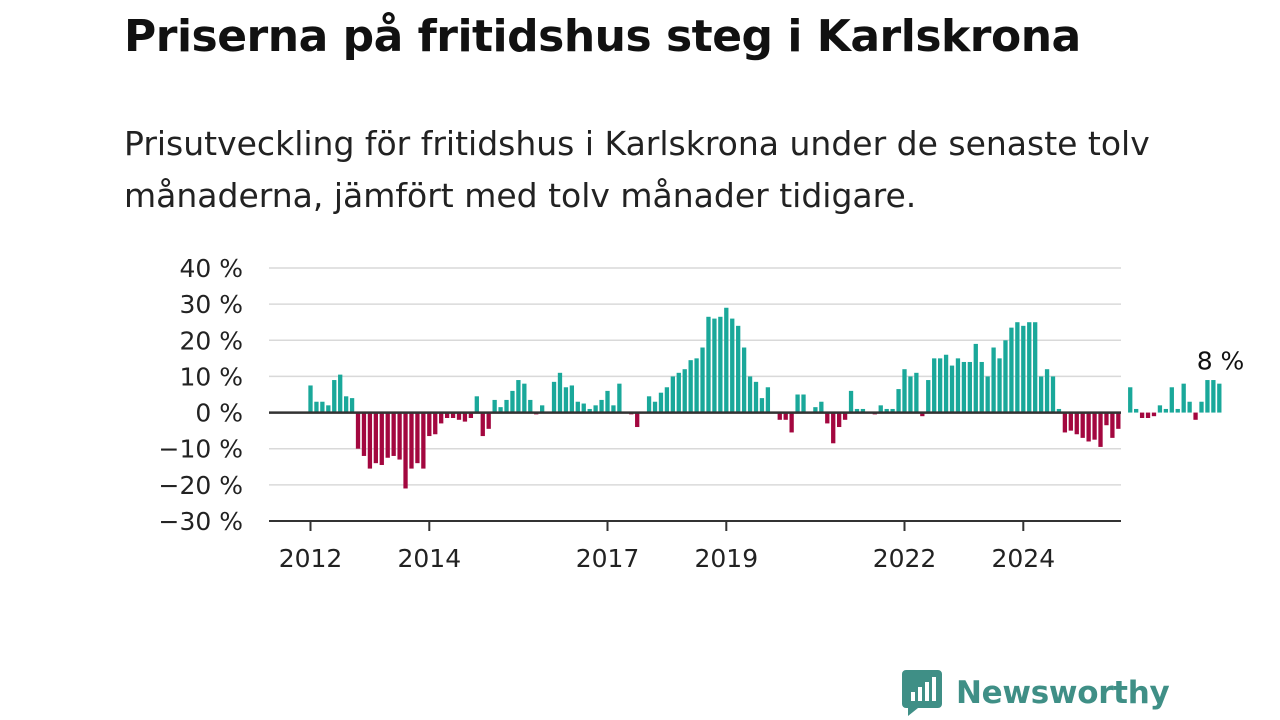 This screenshot has width=1280, height=720. What do you see at coordinates (219, 413) in the screenshot?
I see `y-tick-label: 0 %` at bounding box center [219, 413].